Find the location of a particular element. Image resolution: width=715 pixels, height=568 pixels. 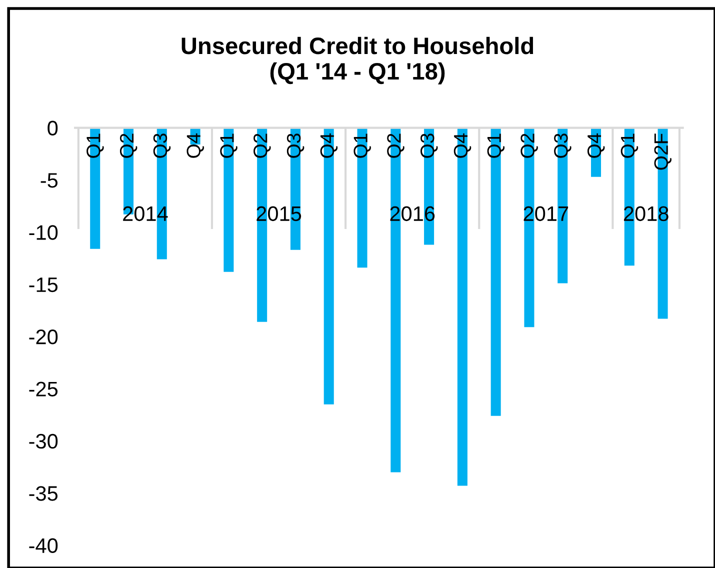

y-tick-label: -40 is located at coordinates (43, 546).